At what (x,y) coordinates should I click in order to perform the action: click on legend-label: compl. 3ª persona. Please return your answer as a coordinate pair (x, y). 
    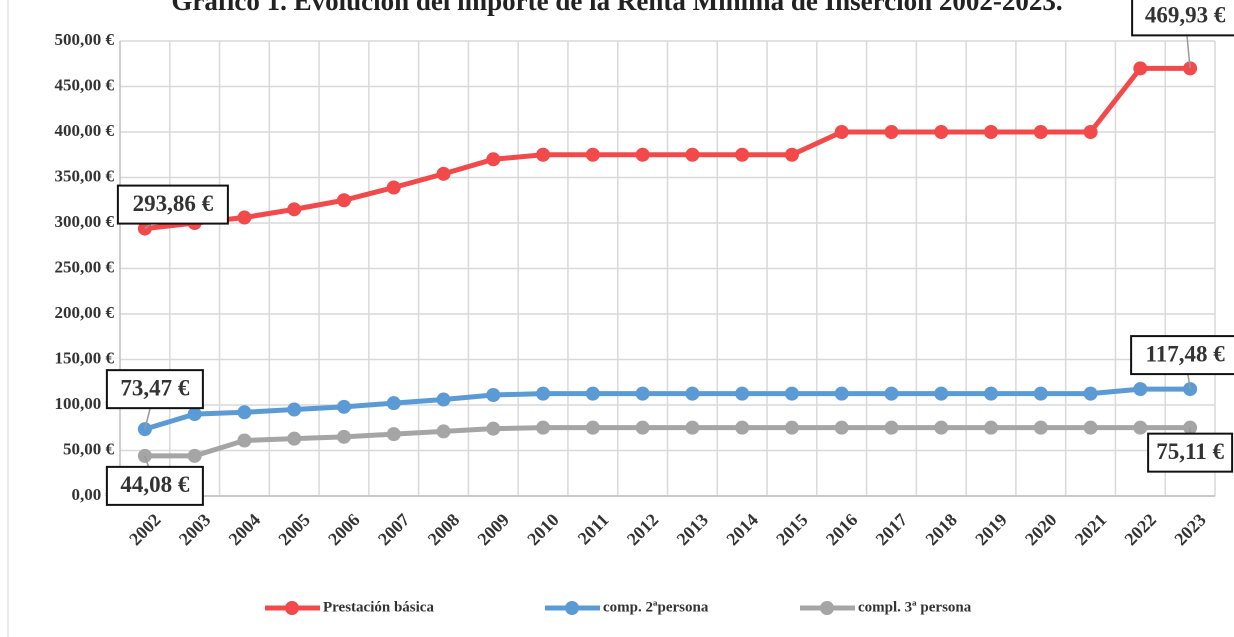
    Looking at the image, I should click on (915, 607).